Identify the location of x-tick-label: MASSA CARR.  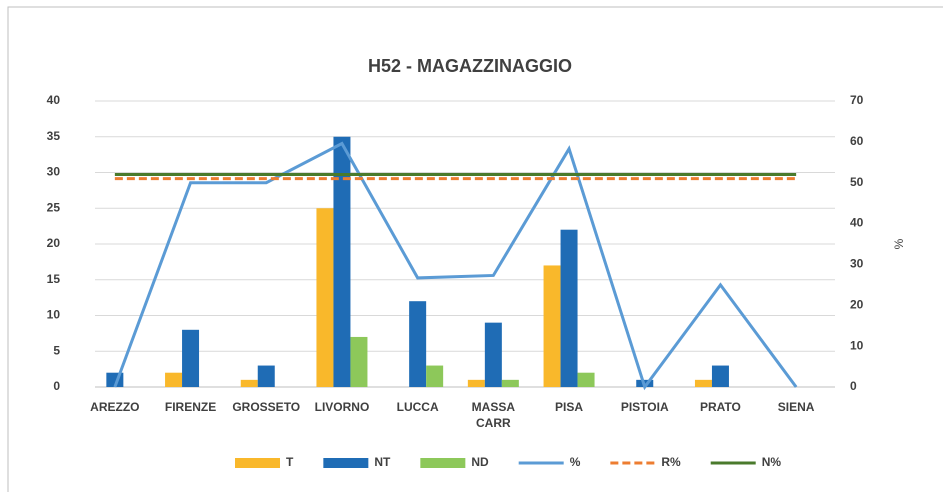
(494, 415).